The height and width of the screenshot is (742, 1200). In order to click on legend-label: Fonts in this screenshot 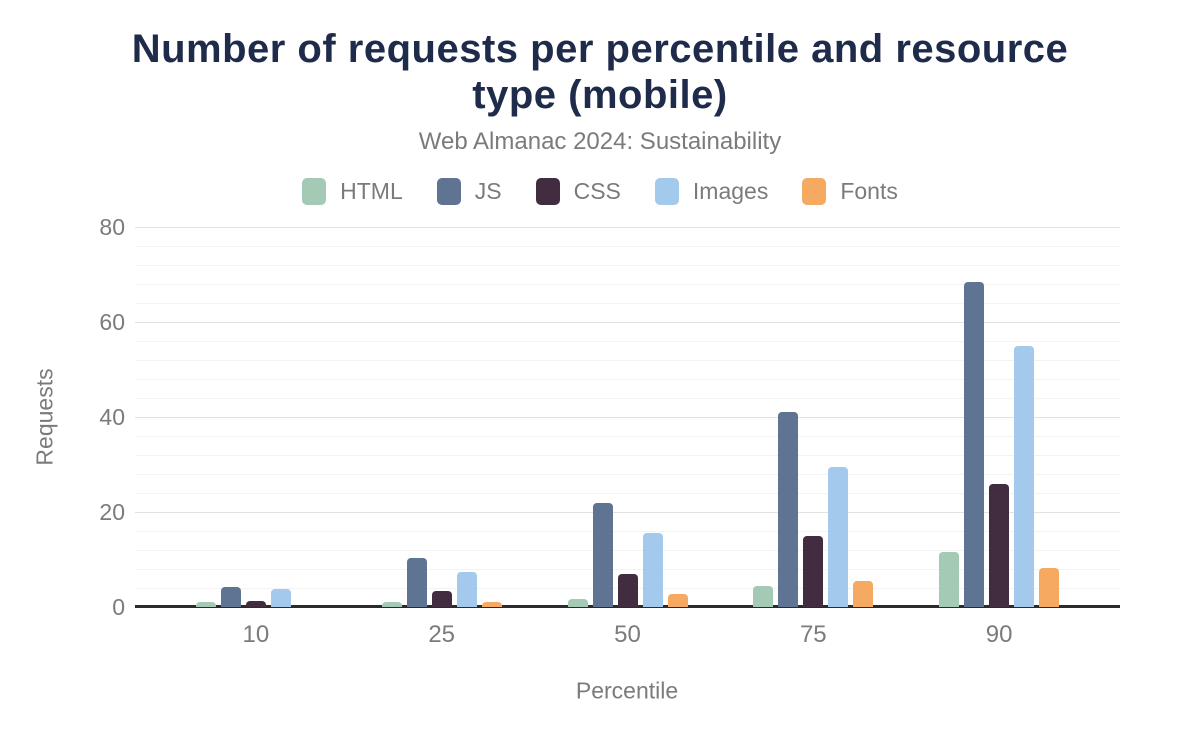, I will do `click(869, 191)`.